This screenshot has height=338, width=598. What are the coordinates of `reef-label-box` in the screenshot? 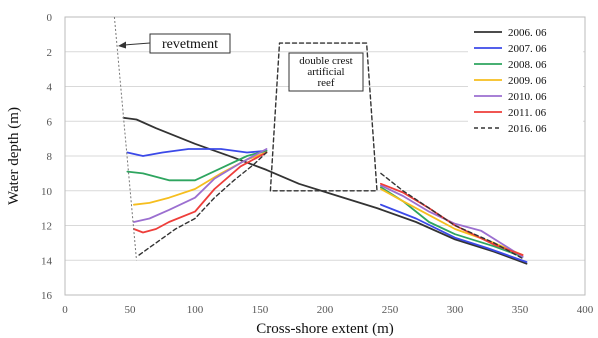 It's located at (326, 72).